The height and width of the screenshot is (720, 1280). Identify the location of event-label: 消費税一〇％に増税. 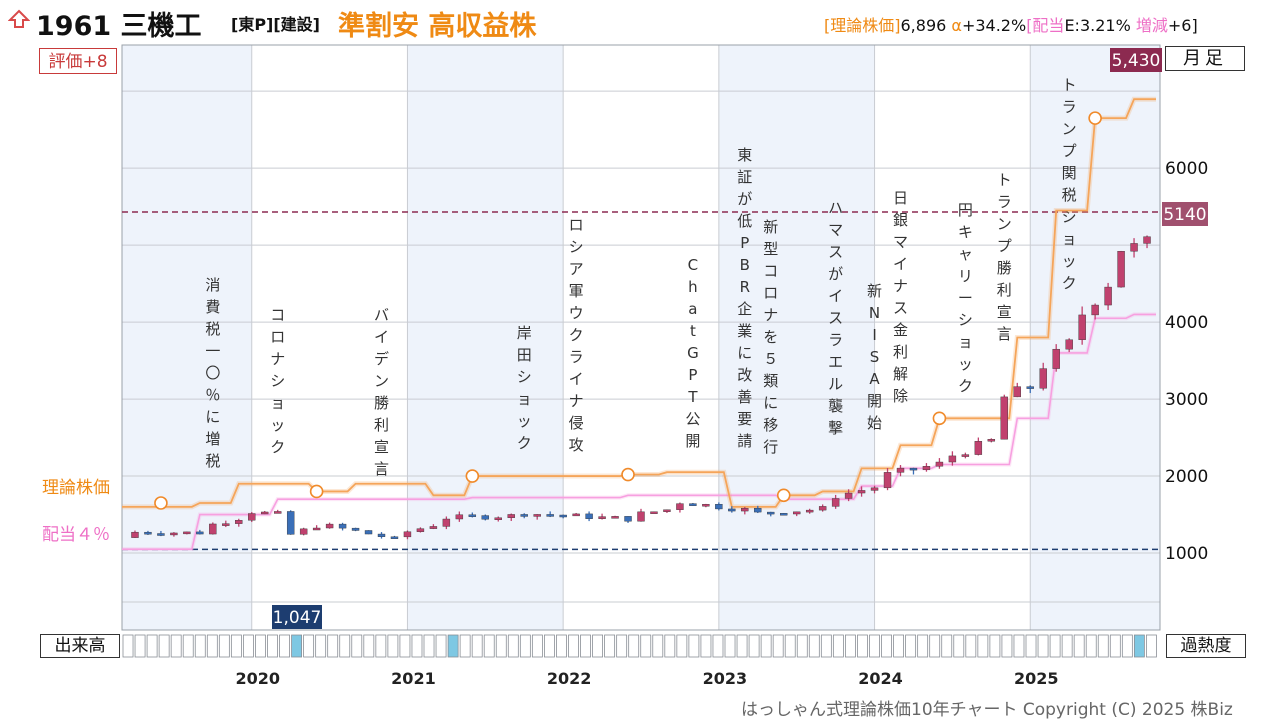
(212, 373).